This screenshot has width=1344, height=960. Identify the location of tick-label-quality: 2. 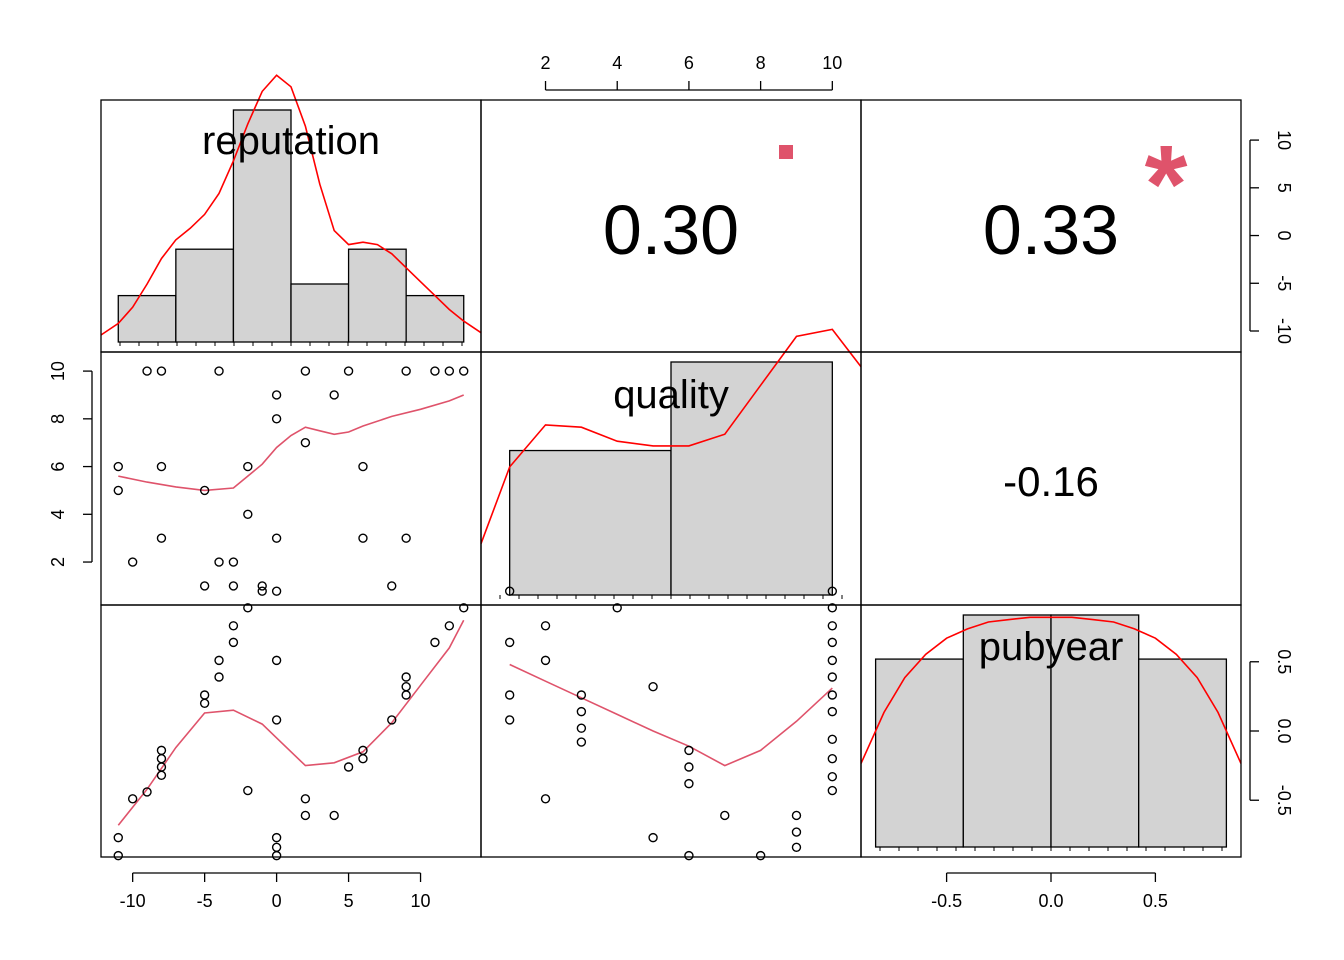
(546, 63).